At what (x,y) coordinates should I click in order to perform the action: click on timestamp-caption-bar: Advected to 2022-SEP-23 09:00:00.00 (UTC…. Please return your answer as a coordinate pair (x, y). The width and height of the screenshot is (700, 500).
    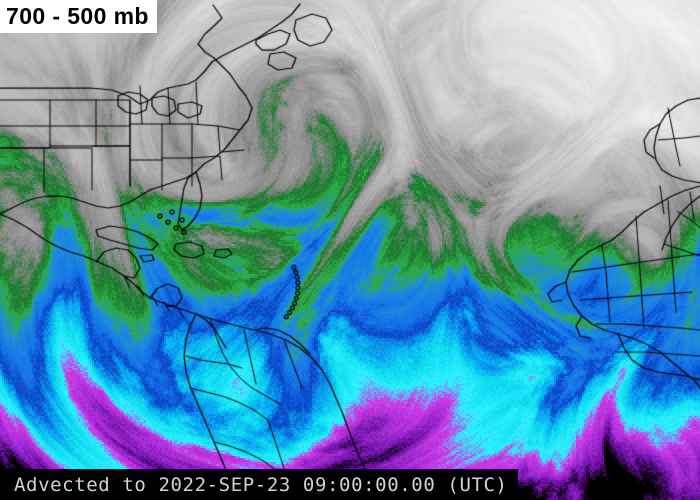
    Looking at the image, I should click on (259, 484).